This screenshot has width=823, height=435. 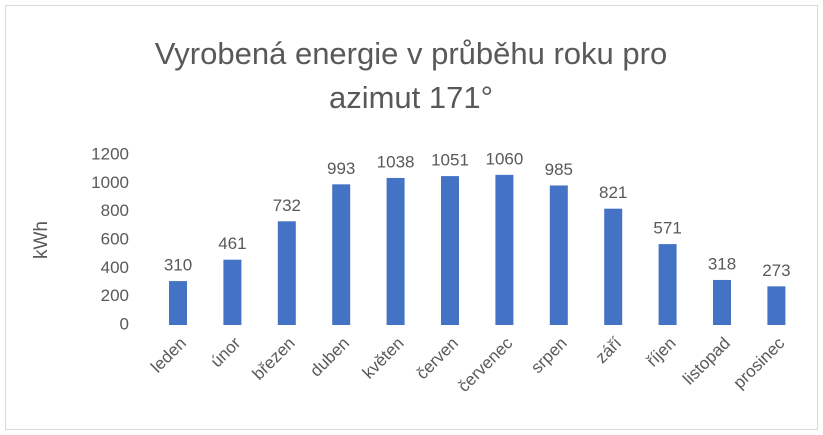 I want to click on data-label: 1038, so click(x=396, y=161).